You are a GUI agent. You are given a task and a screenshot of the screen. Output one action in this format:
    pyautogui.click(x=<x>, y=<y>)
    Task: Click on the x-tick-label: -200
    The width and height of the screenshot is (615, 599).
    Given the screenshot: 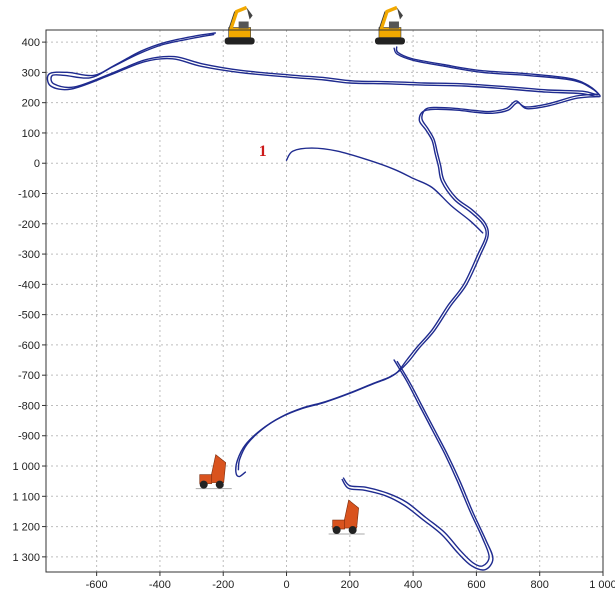 What is the action you would take?
    pyautogui.click(x=223, y=585)
    